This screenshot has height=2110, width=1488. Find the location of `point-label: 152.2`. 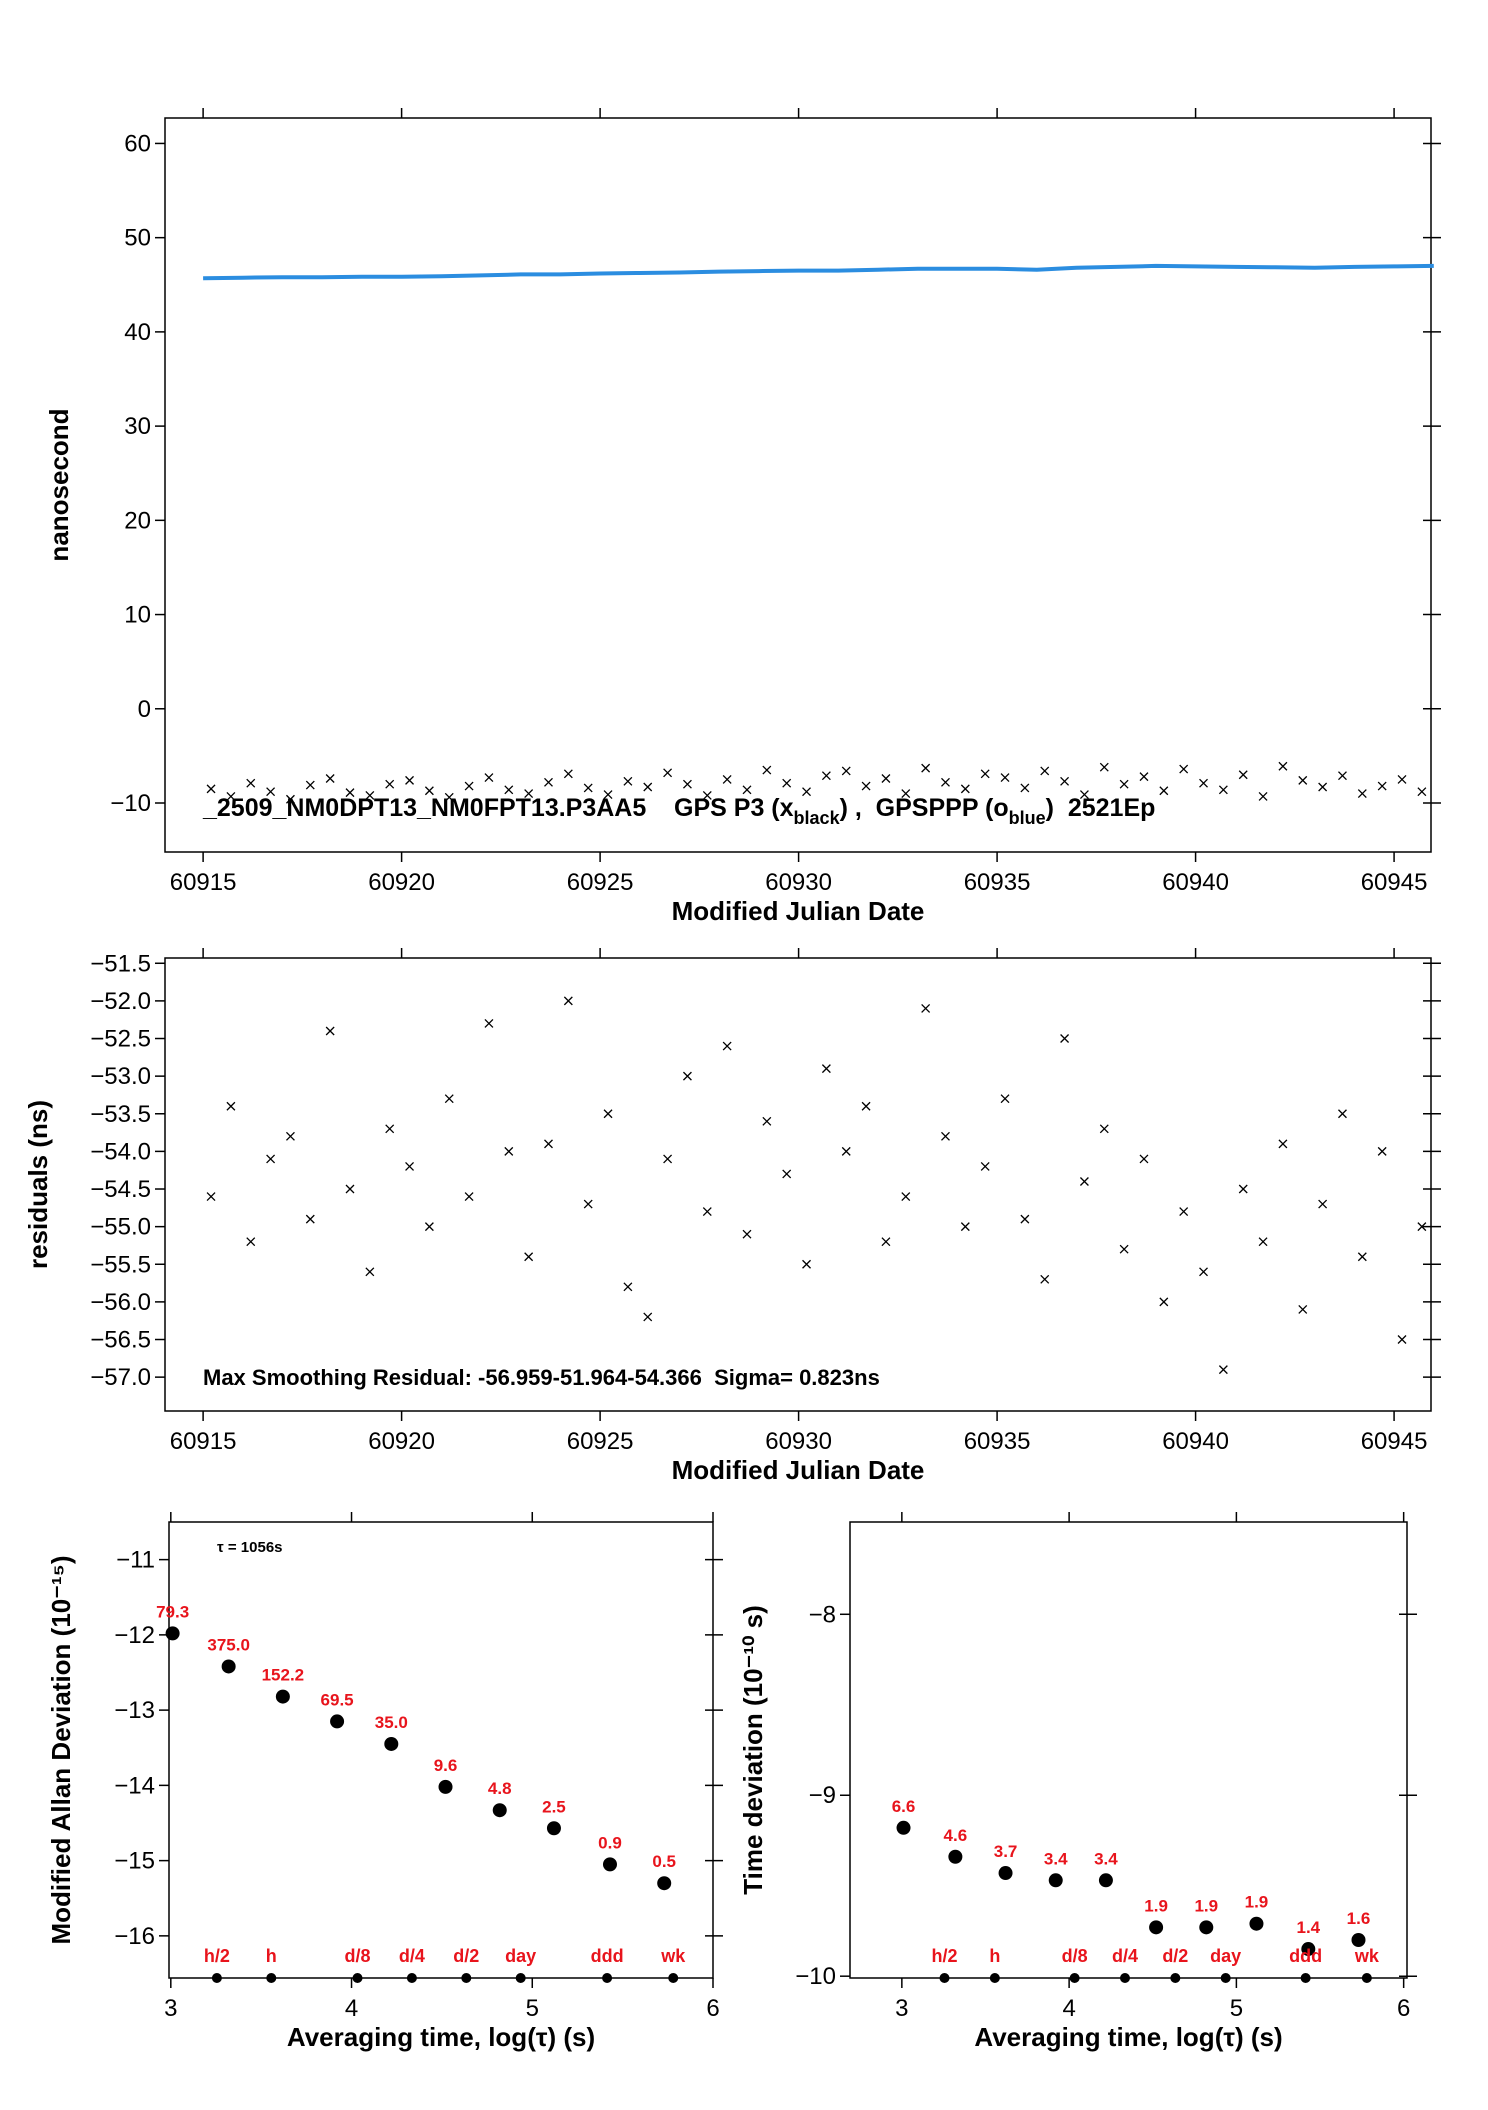

point-label: 152.2 is located at coordinates (283, 1675).